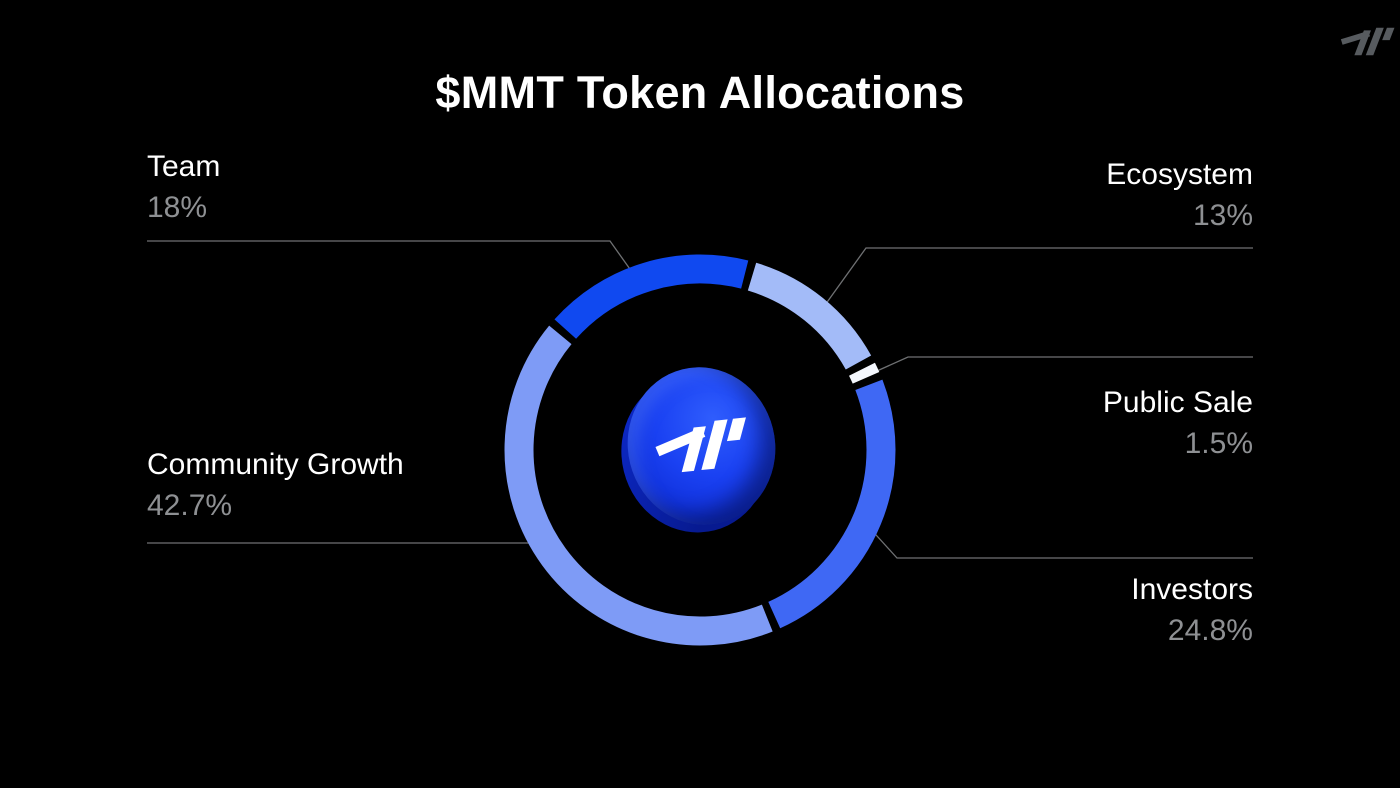 Image resolution: width=1400 pixels, height=788 pixels. I want to click on callout-ecosystem: Ecosystem 13%, so click(1179, 195).